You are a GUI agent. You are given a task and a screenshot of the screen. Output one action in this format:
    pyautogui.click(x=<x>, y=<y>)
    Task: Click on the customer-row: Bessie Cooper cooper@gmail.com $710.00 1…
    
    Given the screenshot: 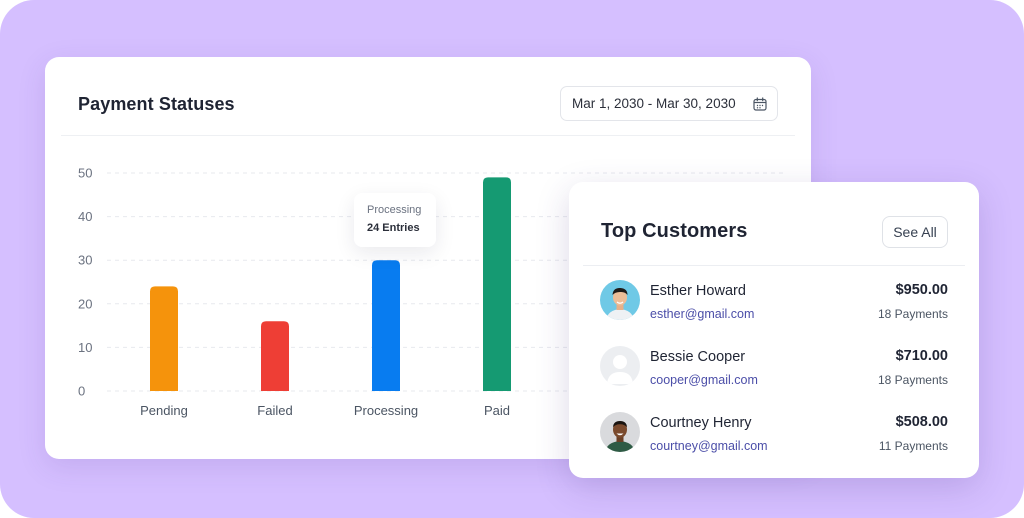 What is the action you would take?
    pyautogui.click(x=774, y=374)
    